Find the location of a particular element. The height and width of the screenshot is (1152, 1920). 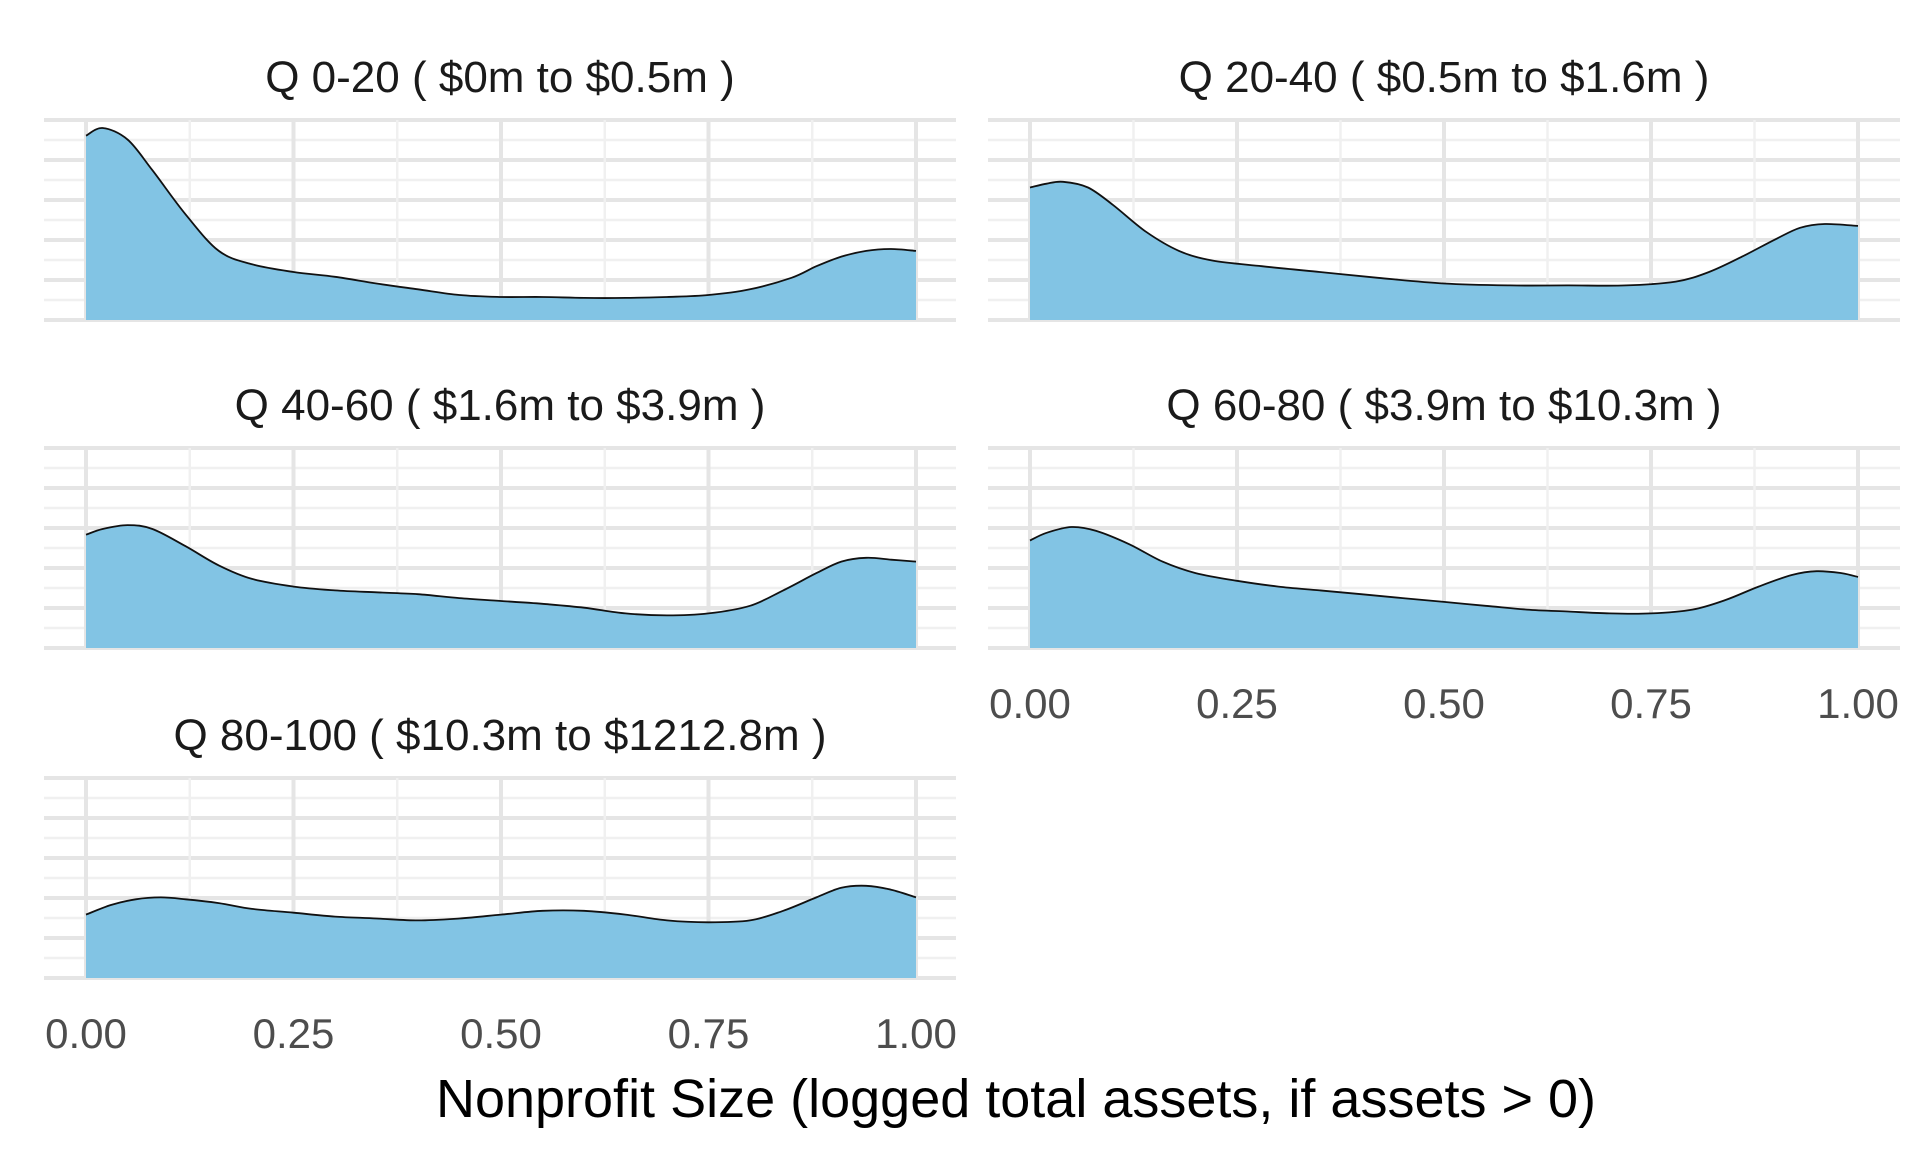

facet-panel-3: Q 40-60 ( $1.6m to $3.9m ) is located at coordinates (500, 515).